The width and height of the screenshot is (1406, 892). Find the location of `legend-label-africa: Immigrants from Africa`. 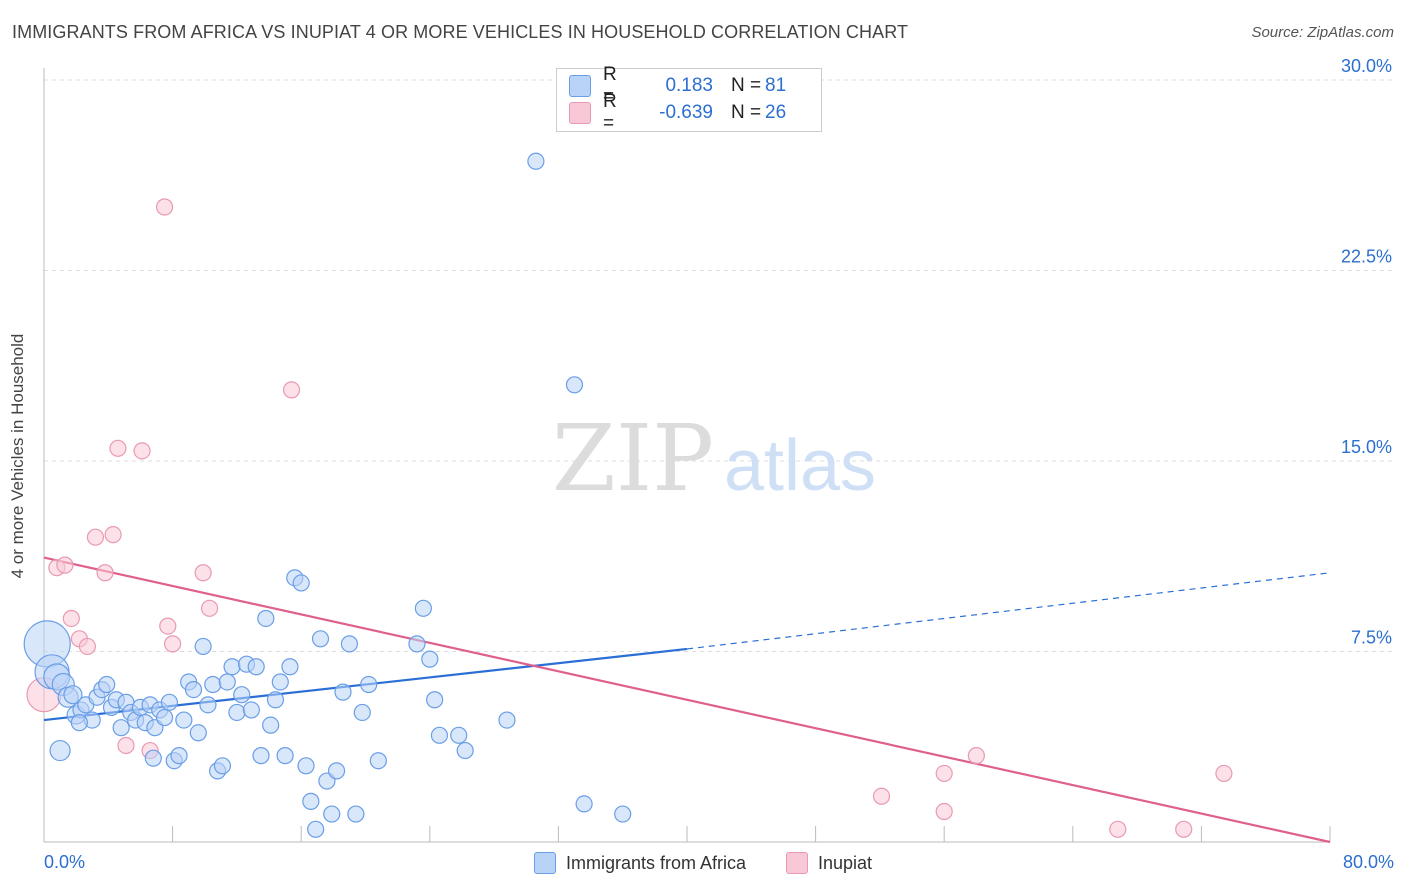

legend-label-africa: Immigrants from Africa is located at coordinates (655, 862).